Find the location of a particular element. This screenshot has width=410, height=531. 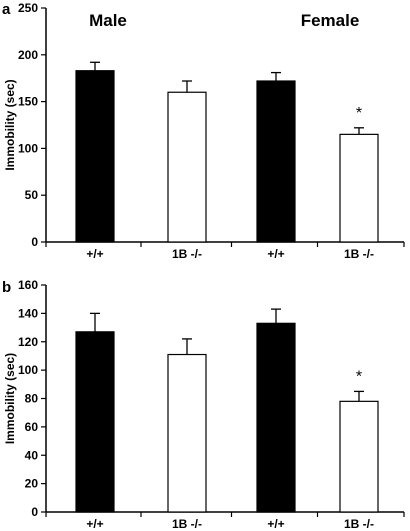

panel-label: a is located at coordinates (6, 9).